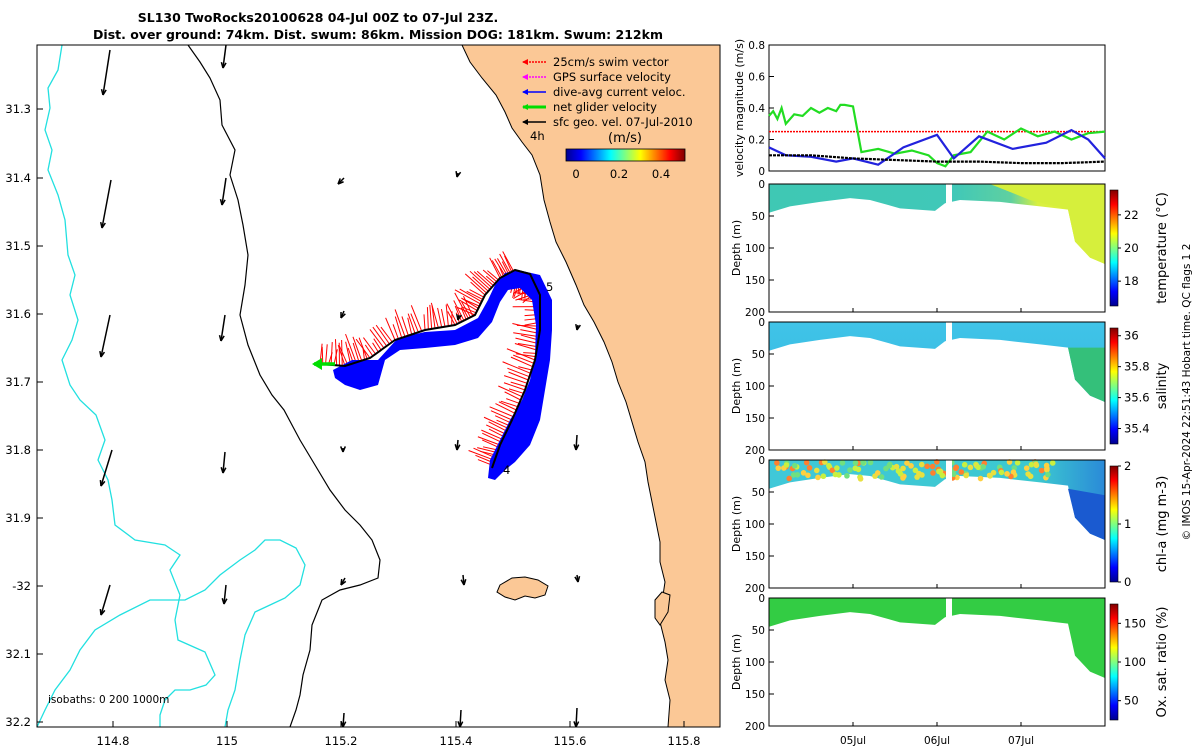 This screenshot has height=750, width=1200. What do you see at coordinates (130, 386) in the screenshot?
I see `isobath-1000m` at bounding box center [130, 386].